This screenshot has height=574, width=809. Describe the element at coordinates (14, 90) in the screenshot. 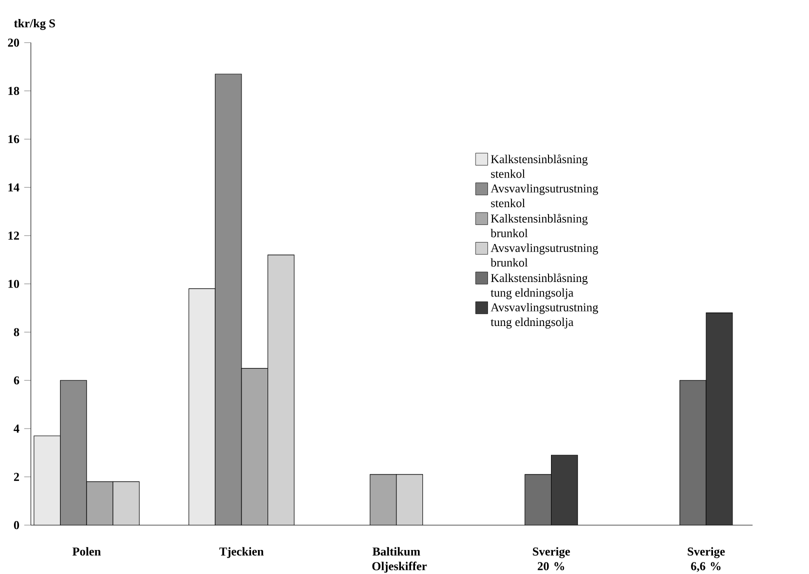

I see `y-tick-label: 18` at that location.